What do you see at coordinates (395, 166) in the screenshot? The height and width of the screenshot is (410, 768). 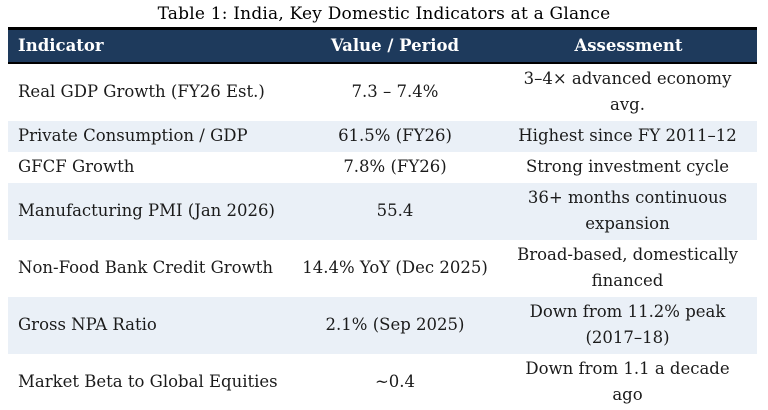 I see `value-cell: 7.8% (FY26)` at bounding box center [395, 166].